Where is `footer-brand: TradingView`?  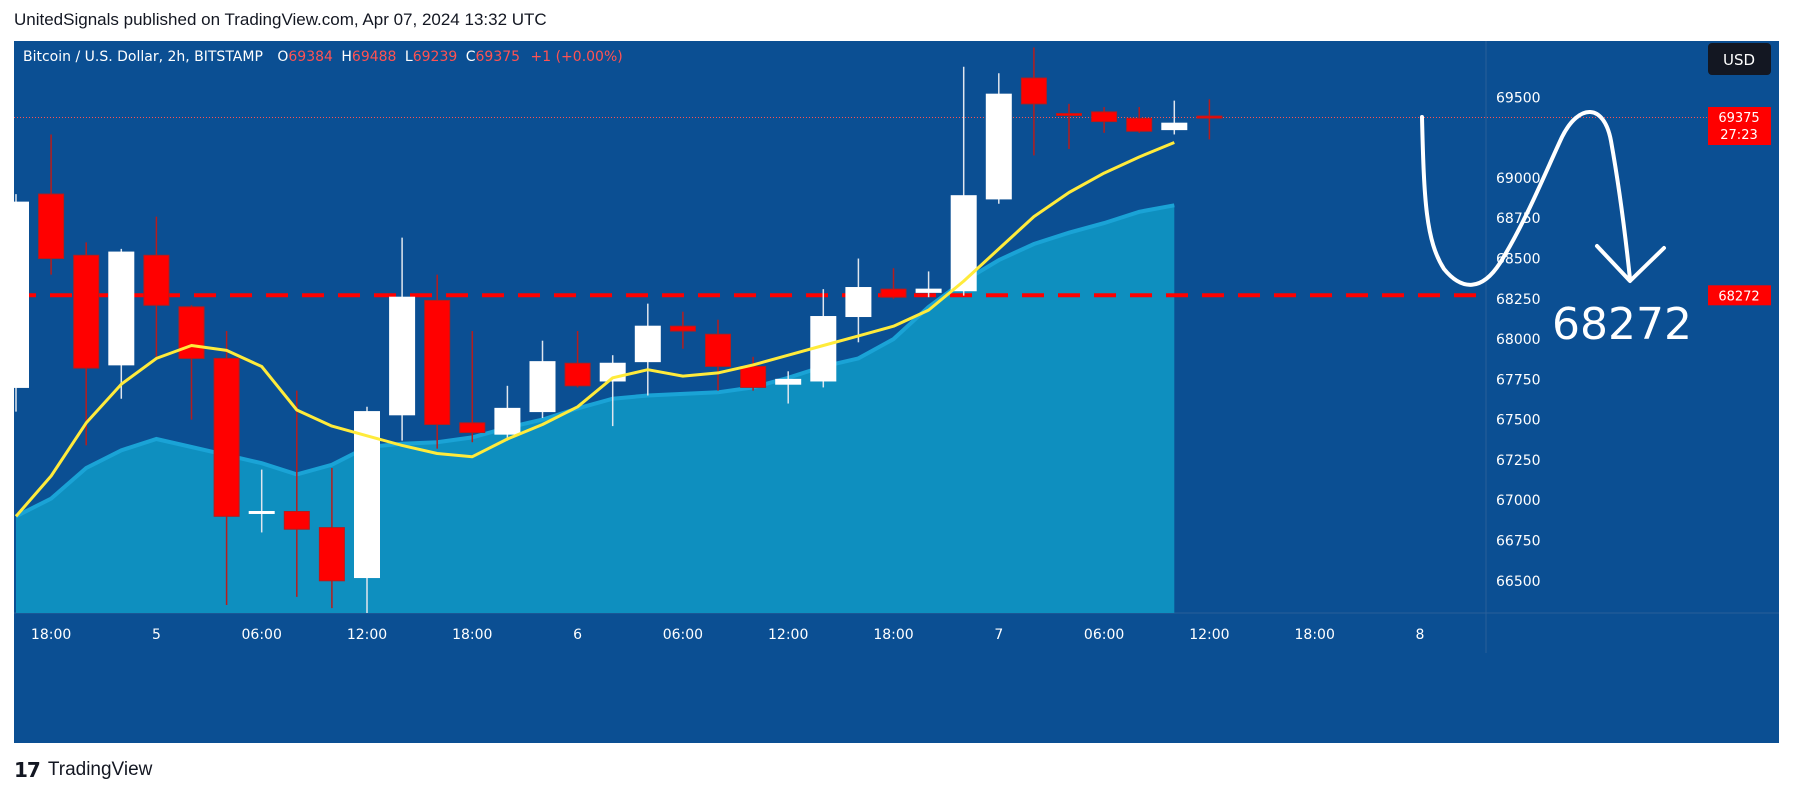 footer-brand: TradingView is located at coordinates (100, 769).